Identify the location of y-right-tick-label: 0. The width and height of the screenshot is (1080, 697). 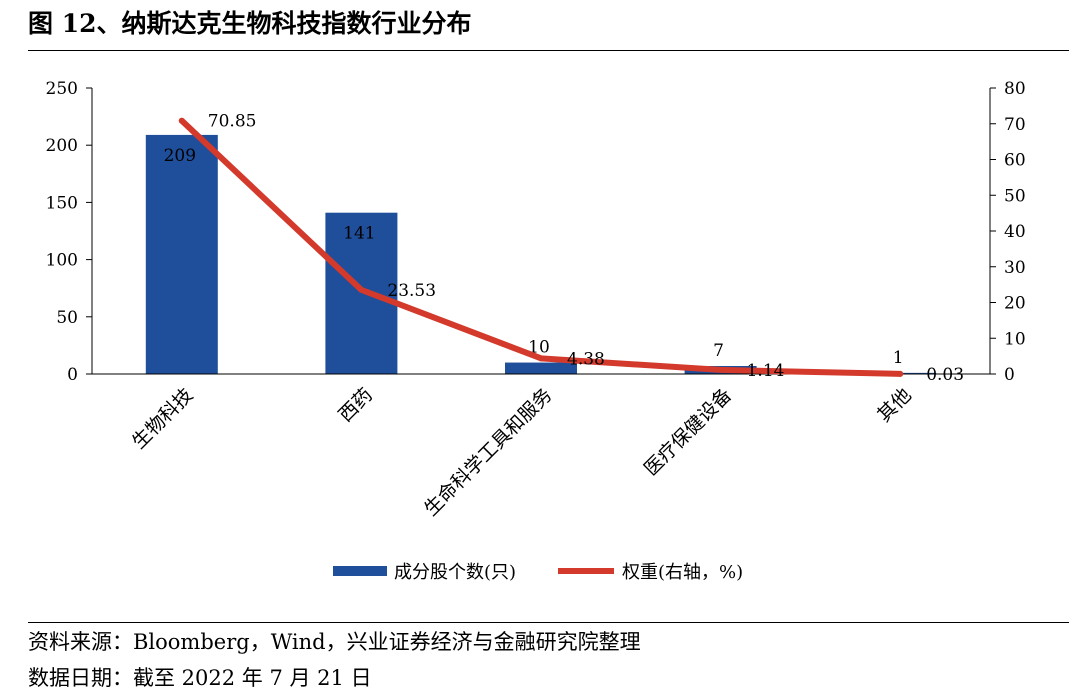
(1009, 375).